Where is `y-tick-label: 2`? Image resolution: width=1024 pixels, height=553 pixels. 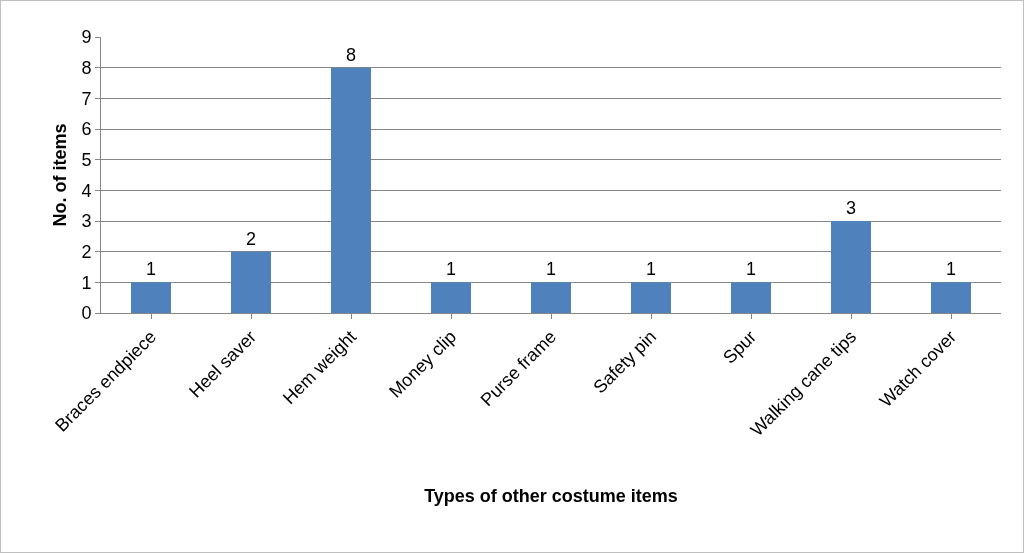 y-tick-label: 2 is located at coordinates (86, 251).